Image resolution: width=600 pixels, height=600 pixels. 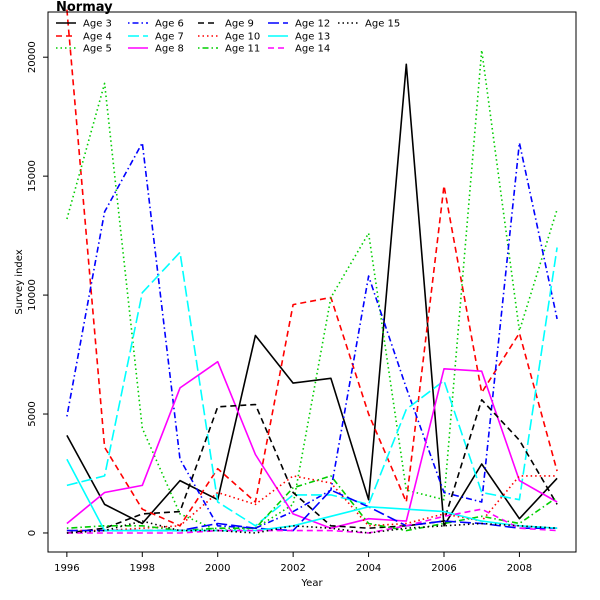 I want to click on x-tick-label: 1998, so click(x=142, y=568).